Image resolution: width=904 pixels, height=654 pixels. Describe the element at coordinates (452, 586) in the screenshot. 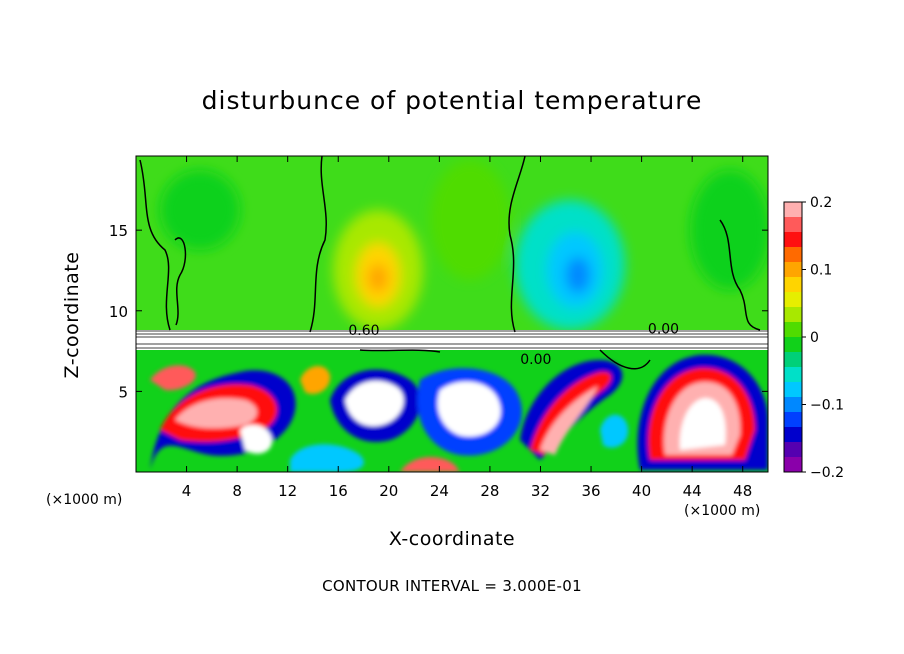

I see `contour-interval-note: CONTOUR INTERVAL = 3.000E-01` at that location.